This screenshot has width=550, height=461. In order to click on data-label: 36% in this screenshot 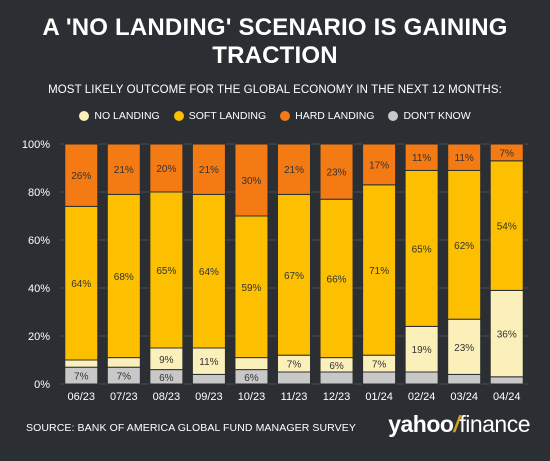, I will do `click(507, 335)`.